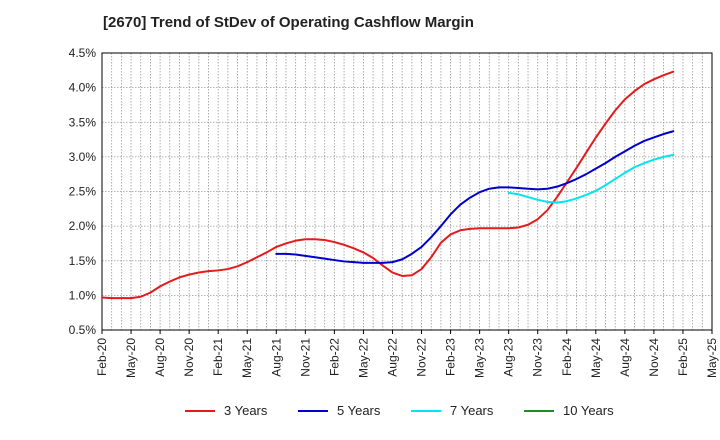 Image resolution: width=720 pixels, height=440 pixels. Describe the element at coordinates (83, 122) in the screenshot. I see `y-tick-label: 3.5%` at that location.